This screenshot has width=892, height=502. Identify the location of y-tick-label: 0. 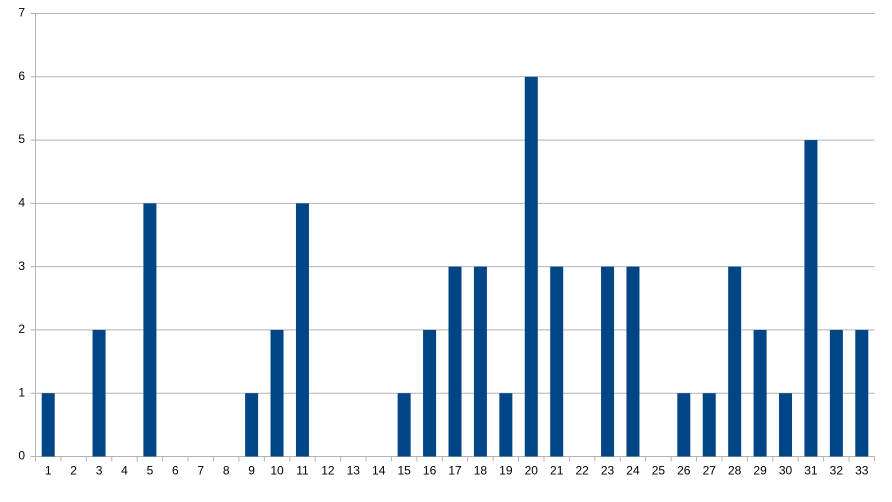
(21, 456).